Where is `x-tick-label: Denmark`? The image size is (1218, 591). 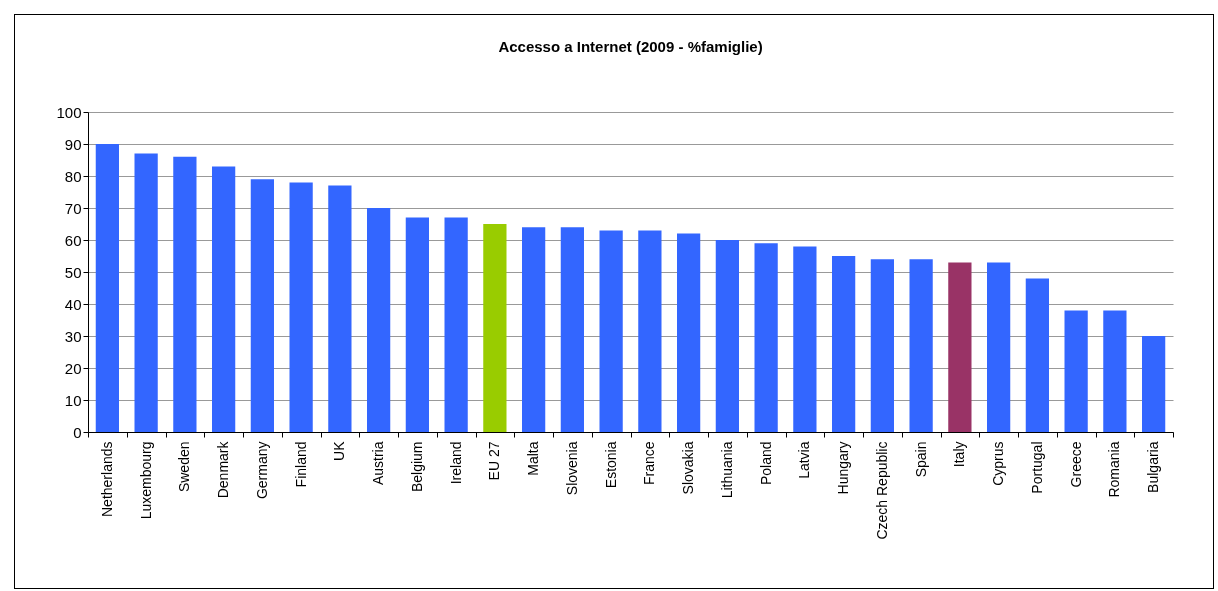 x-tick-label: Denmark is located at coordinates (223, 469).